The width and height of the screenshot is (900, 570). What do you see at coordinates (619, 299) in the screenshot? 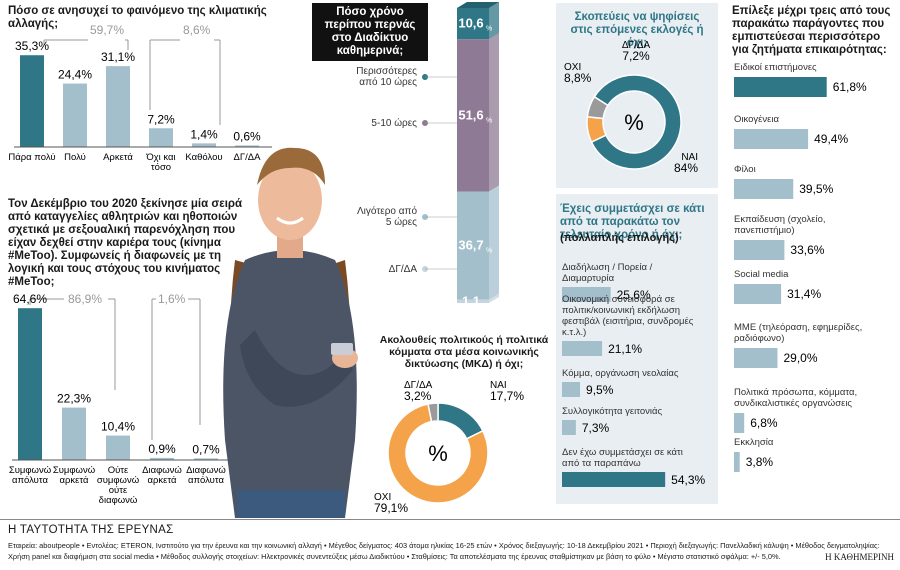
I see `item-label: Οικονομική συνεισφορά σε` at bounding box center [619, 299].